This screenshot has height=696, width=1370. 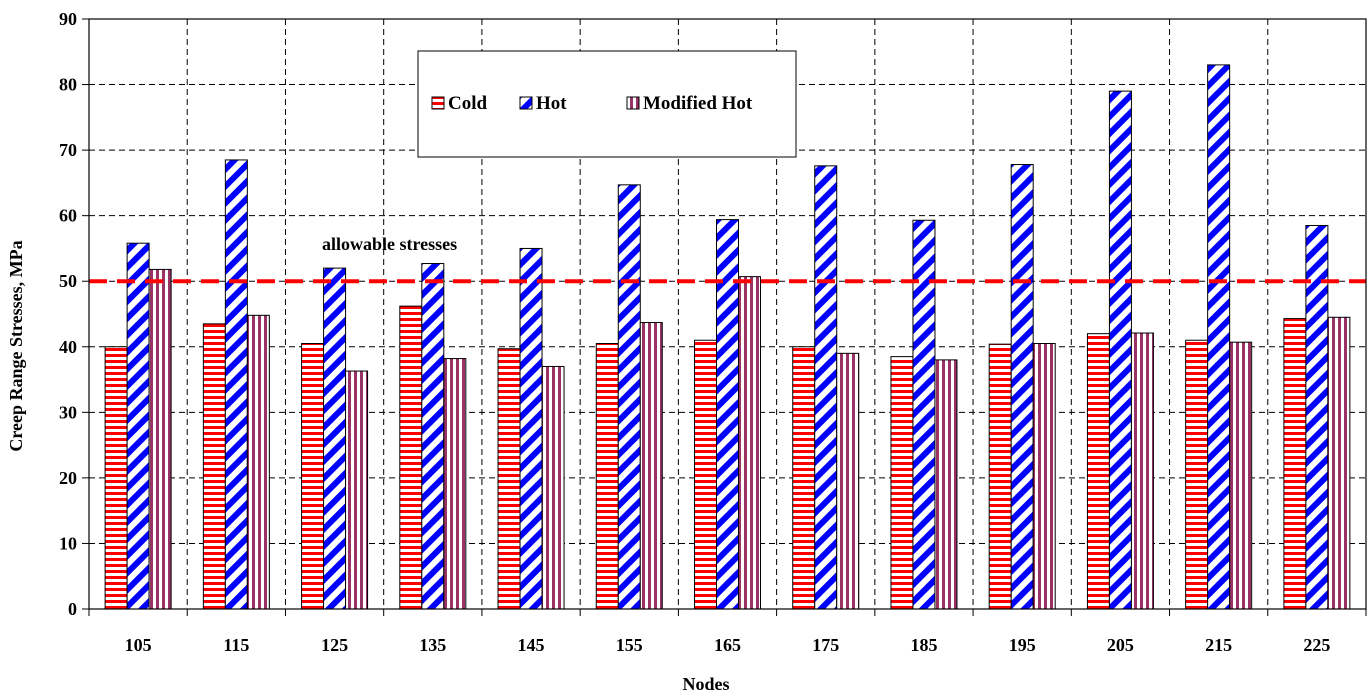 What do you see at coordinates (16, 345) in the screenshot?
I see `y-axis-title: Creep Range Stresses, MPa` at bounding box center [16, 345].